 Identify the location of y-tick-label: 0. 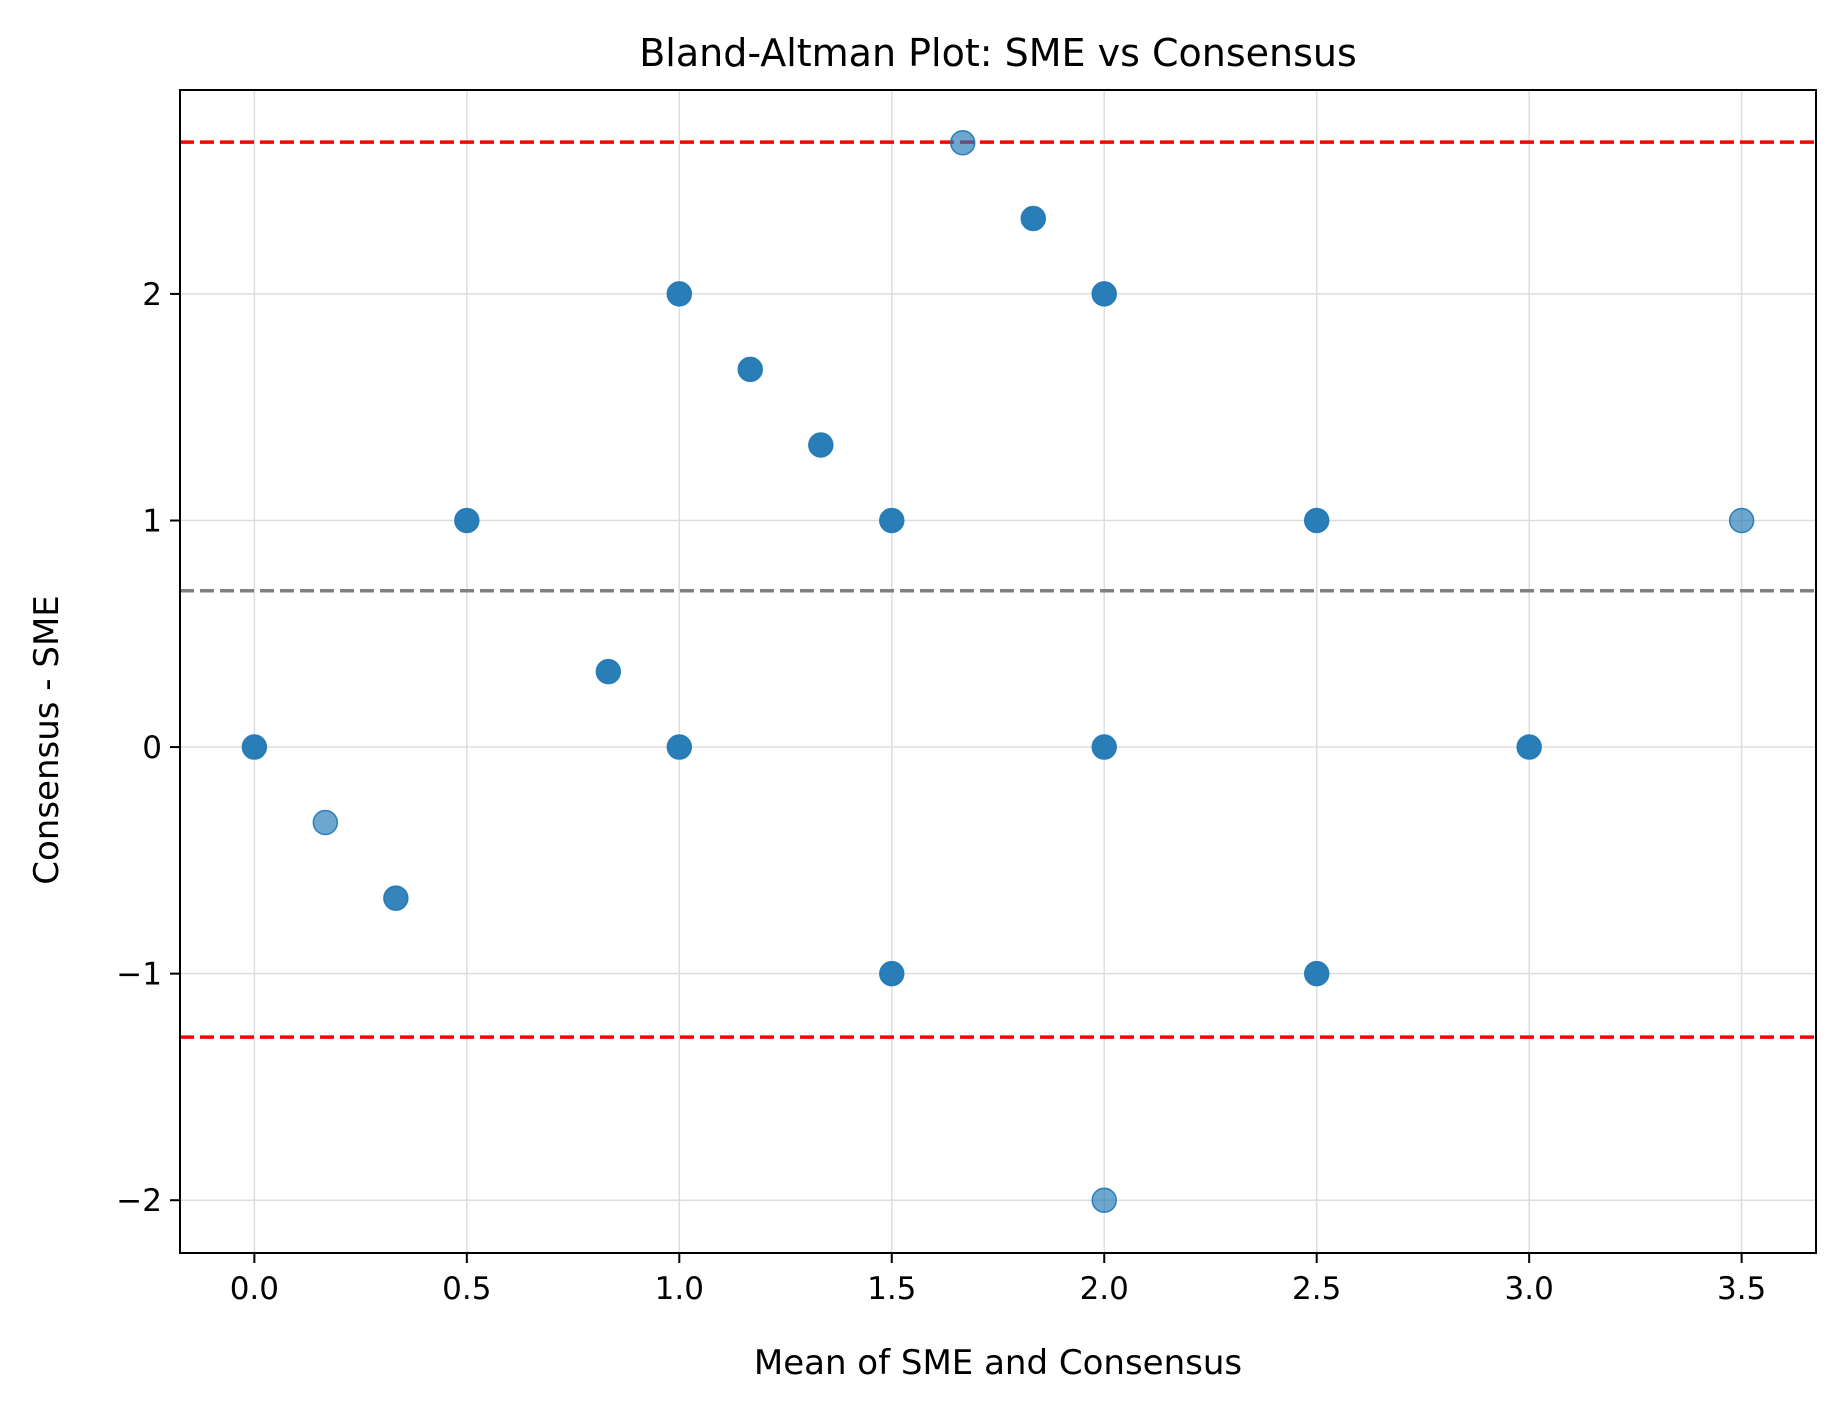
(152, 748).